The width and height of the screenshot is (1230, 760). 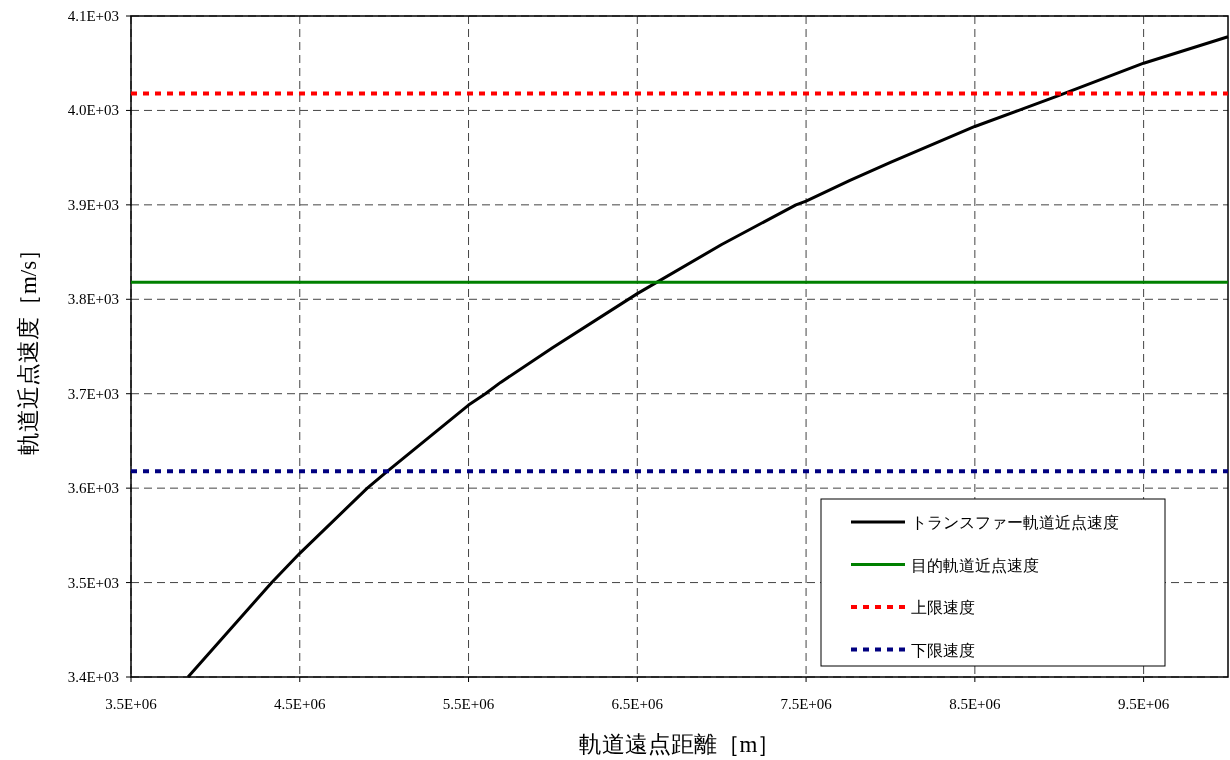 What do you see at coordinates (943, 650) in the screenshot?
I see `legend-label: 下限速度` at bounding box center [943, 650].